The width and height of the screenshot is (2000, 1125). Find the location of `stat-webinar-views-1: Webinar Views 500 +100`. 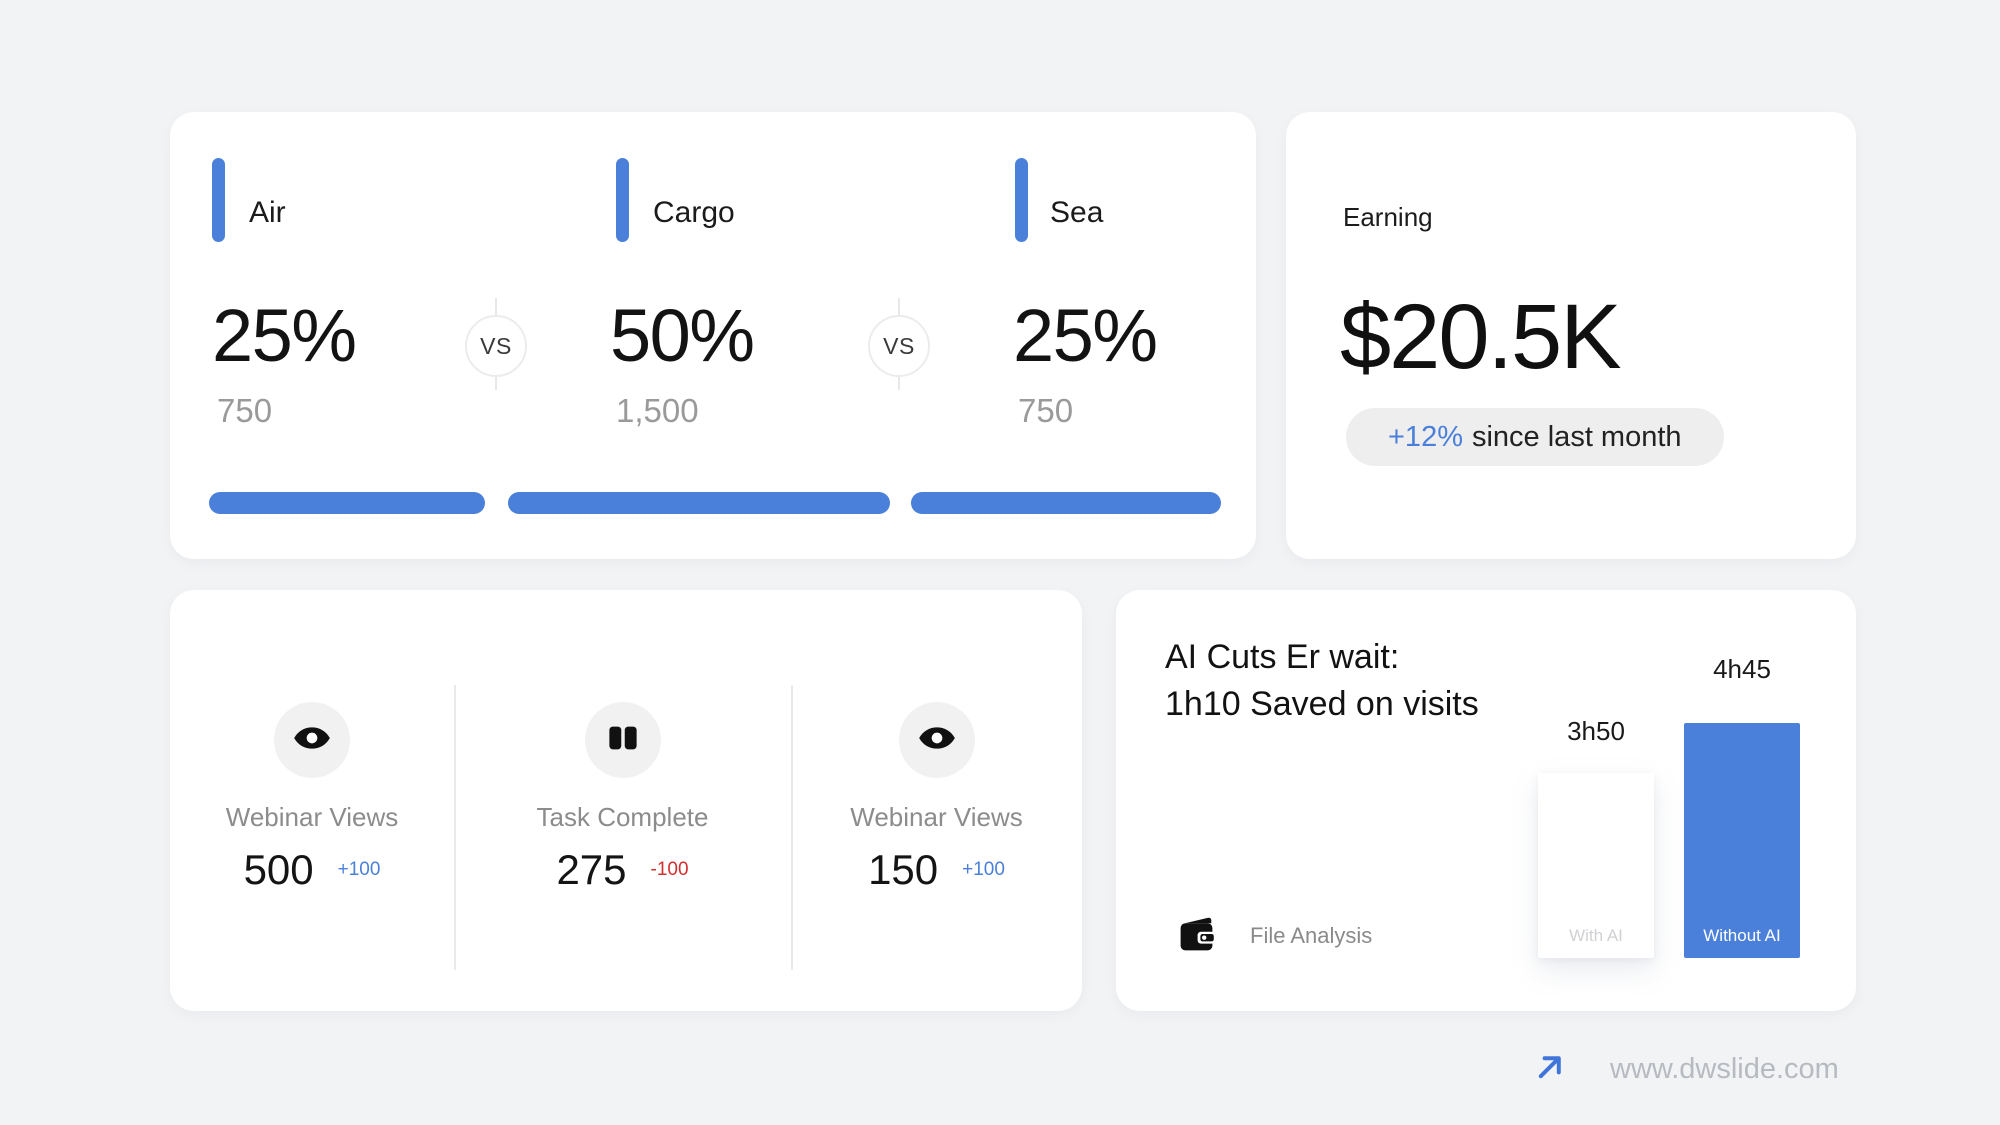

stat-webinar-views-1: Webinar Views 500 +100 is located at coordinates (312, 800).